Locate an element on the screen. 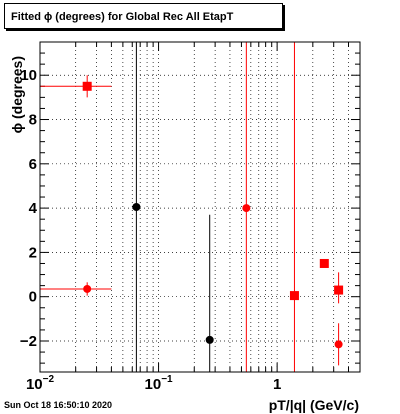  y-tick-label: 2 is located at coordinates (33, 252).